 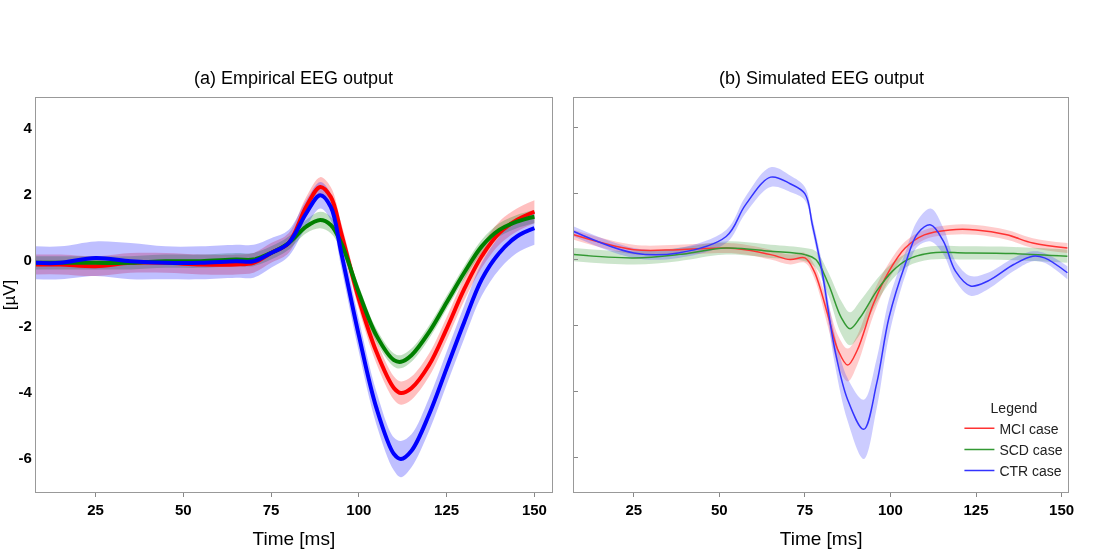 What do you see at coordinates (822, 78) in the screenshot?
I see `chart-title: (b) Simulated EEG output` at bounding box center [822, 78].